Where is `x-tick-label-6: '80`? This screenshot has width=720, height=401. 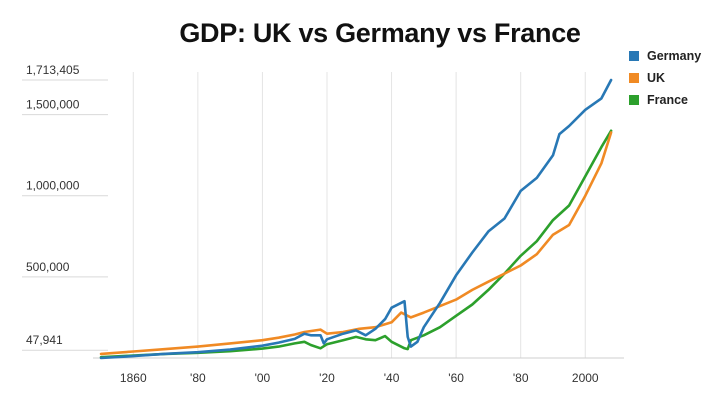
x-tick-label-6: '80 is located at coordinates (521, 378).